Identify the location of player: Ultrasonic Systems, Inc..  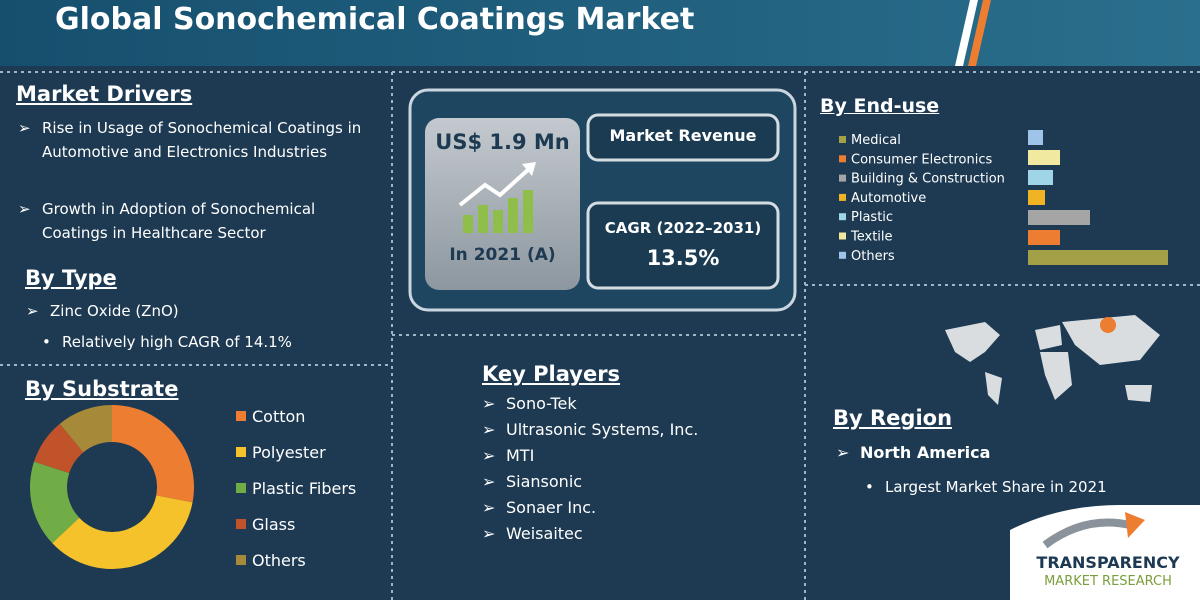
(590, 430).